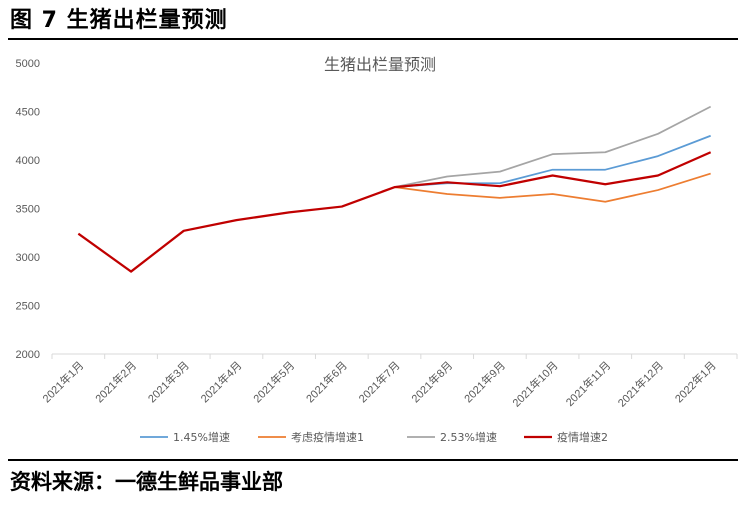  Describe the element at coordinates (534, 383) in the screenshot. I see `x-tick-label: 2021年10月` at that location.